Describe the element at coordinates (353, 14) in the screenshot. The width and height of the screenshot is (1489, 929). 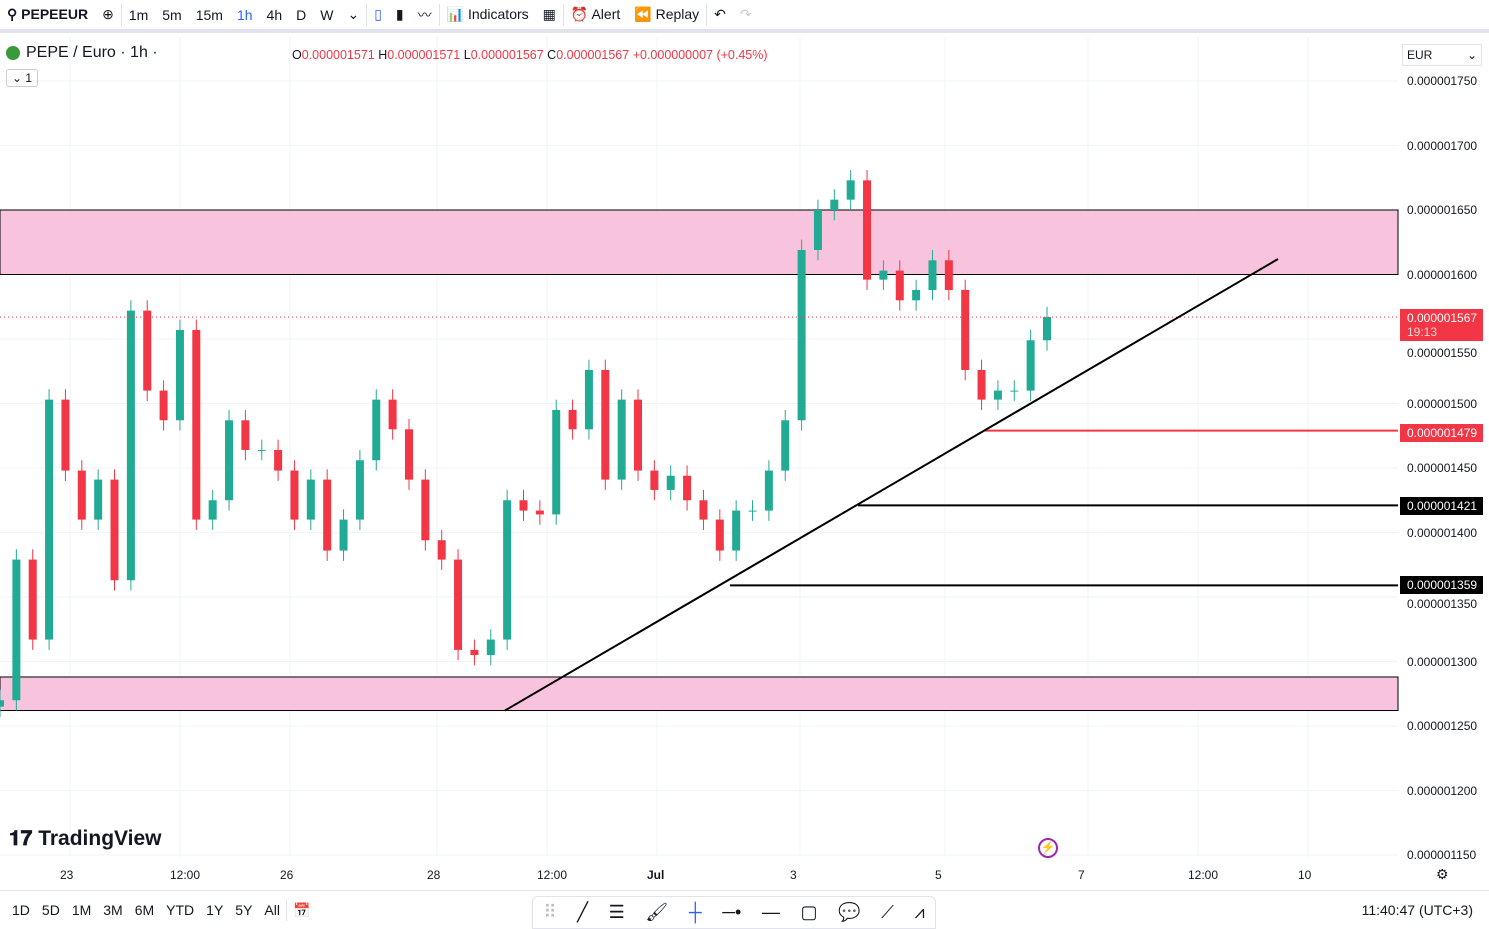
I see `chevron-down-icon: ⌄` at that location.